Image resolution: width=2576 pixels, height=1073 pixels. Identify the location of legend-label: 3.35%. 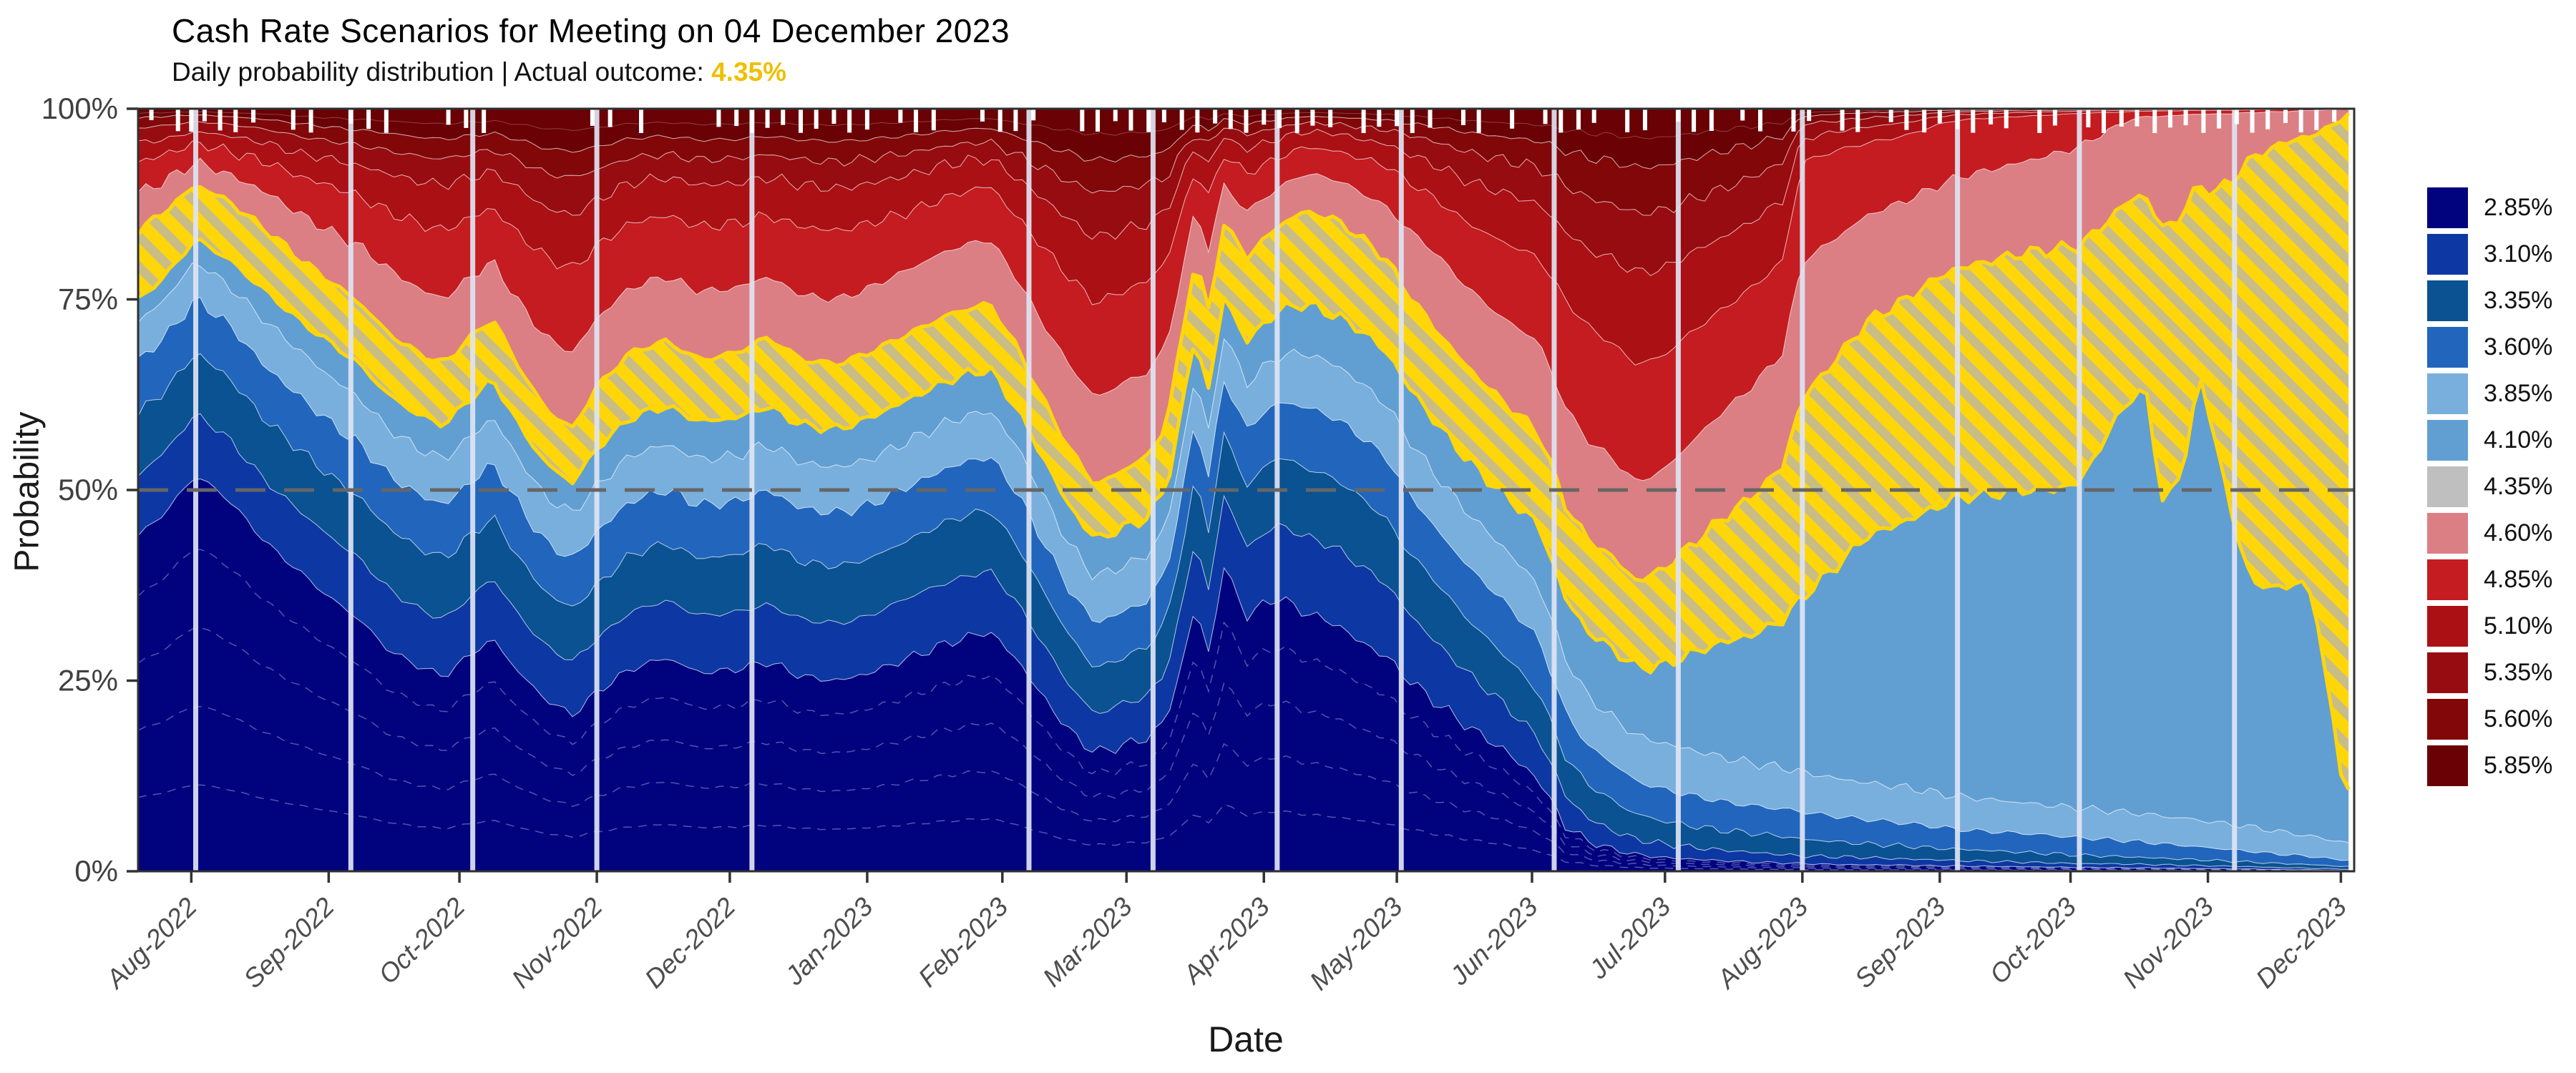
(2518, 300).